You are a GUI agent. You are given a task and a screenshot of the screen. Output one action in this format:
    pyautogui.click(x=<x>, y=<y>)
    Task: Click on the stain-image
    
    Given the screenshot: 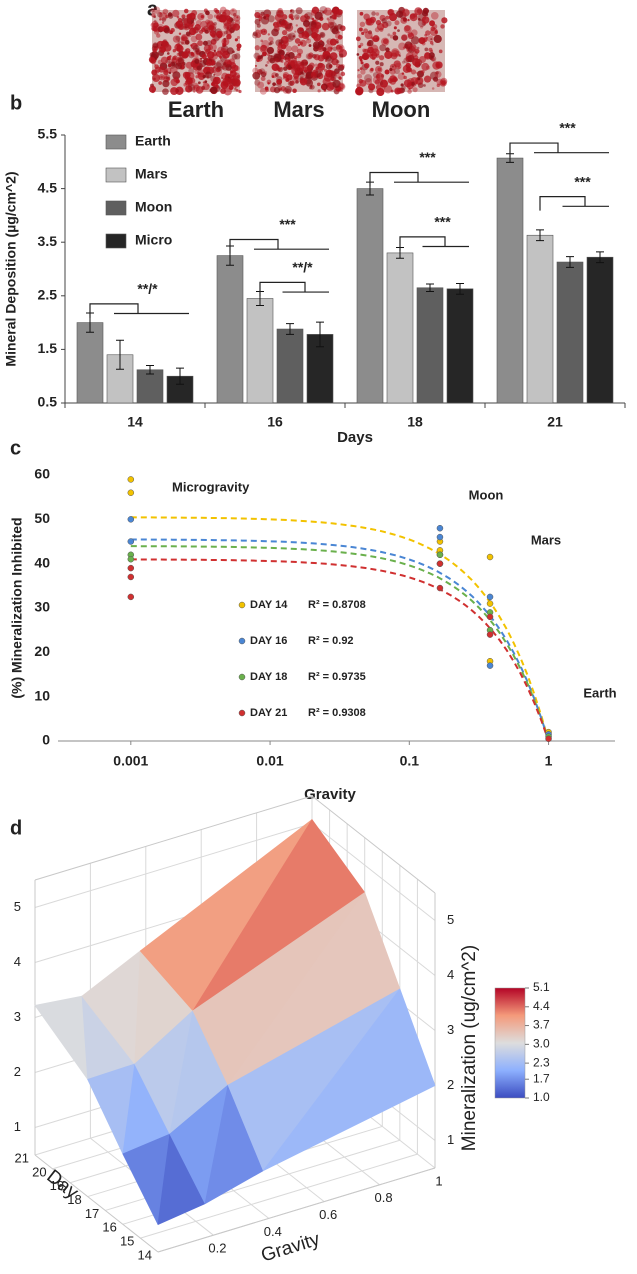 What is the action you would take?
    pyautogui.click(x=300, y=50)
    